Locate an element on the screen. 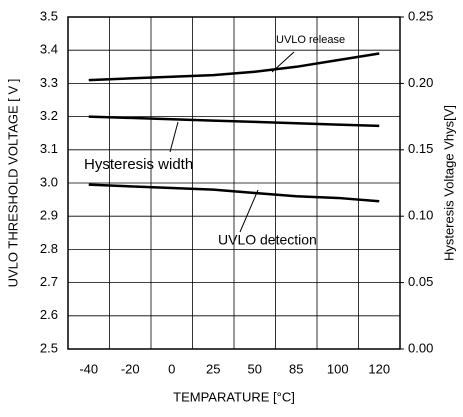 Image resolution: width=463 pixels, height=417 pixels. x-tick-label: 120 is located at coordinates (379, 368).